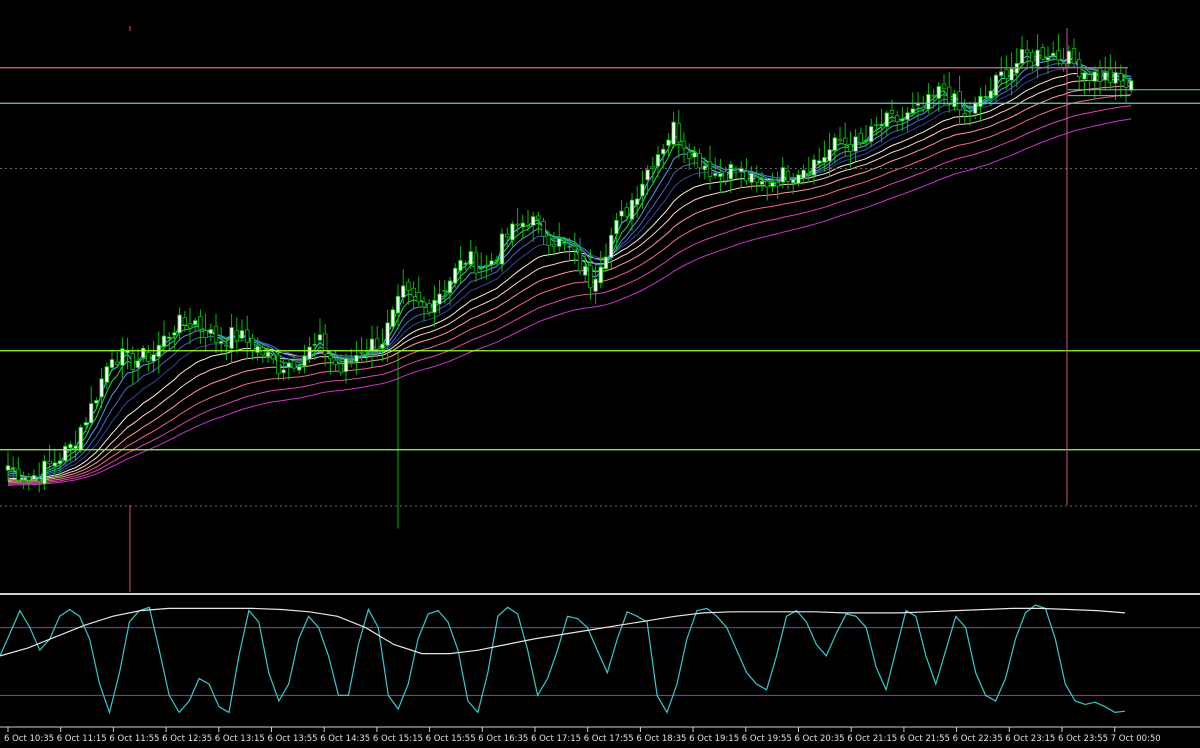 This screenshot has width=1200, height=748. What do you see at coordinates (134, 739) in the screenshot?
I see `time-tick-label: 6 Oct 11:55` at bounding box center [134, 739].